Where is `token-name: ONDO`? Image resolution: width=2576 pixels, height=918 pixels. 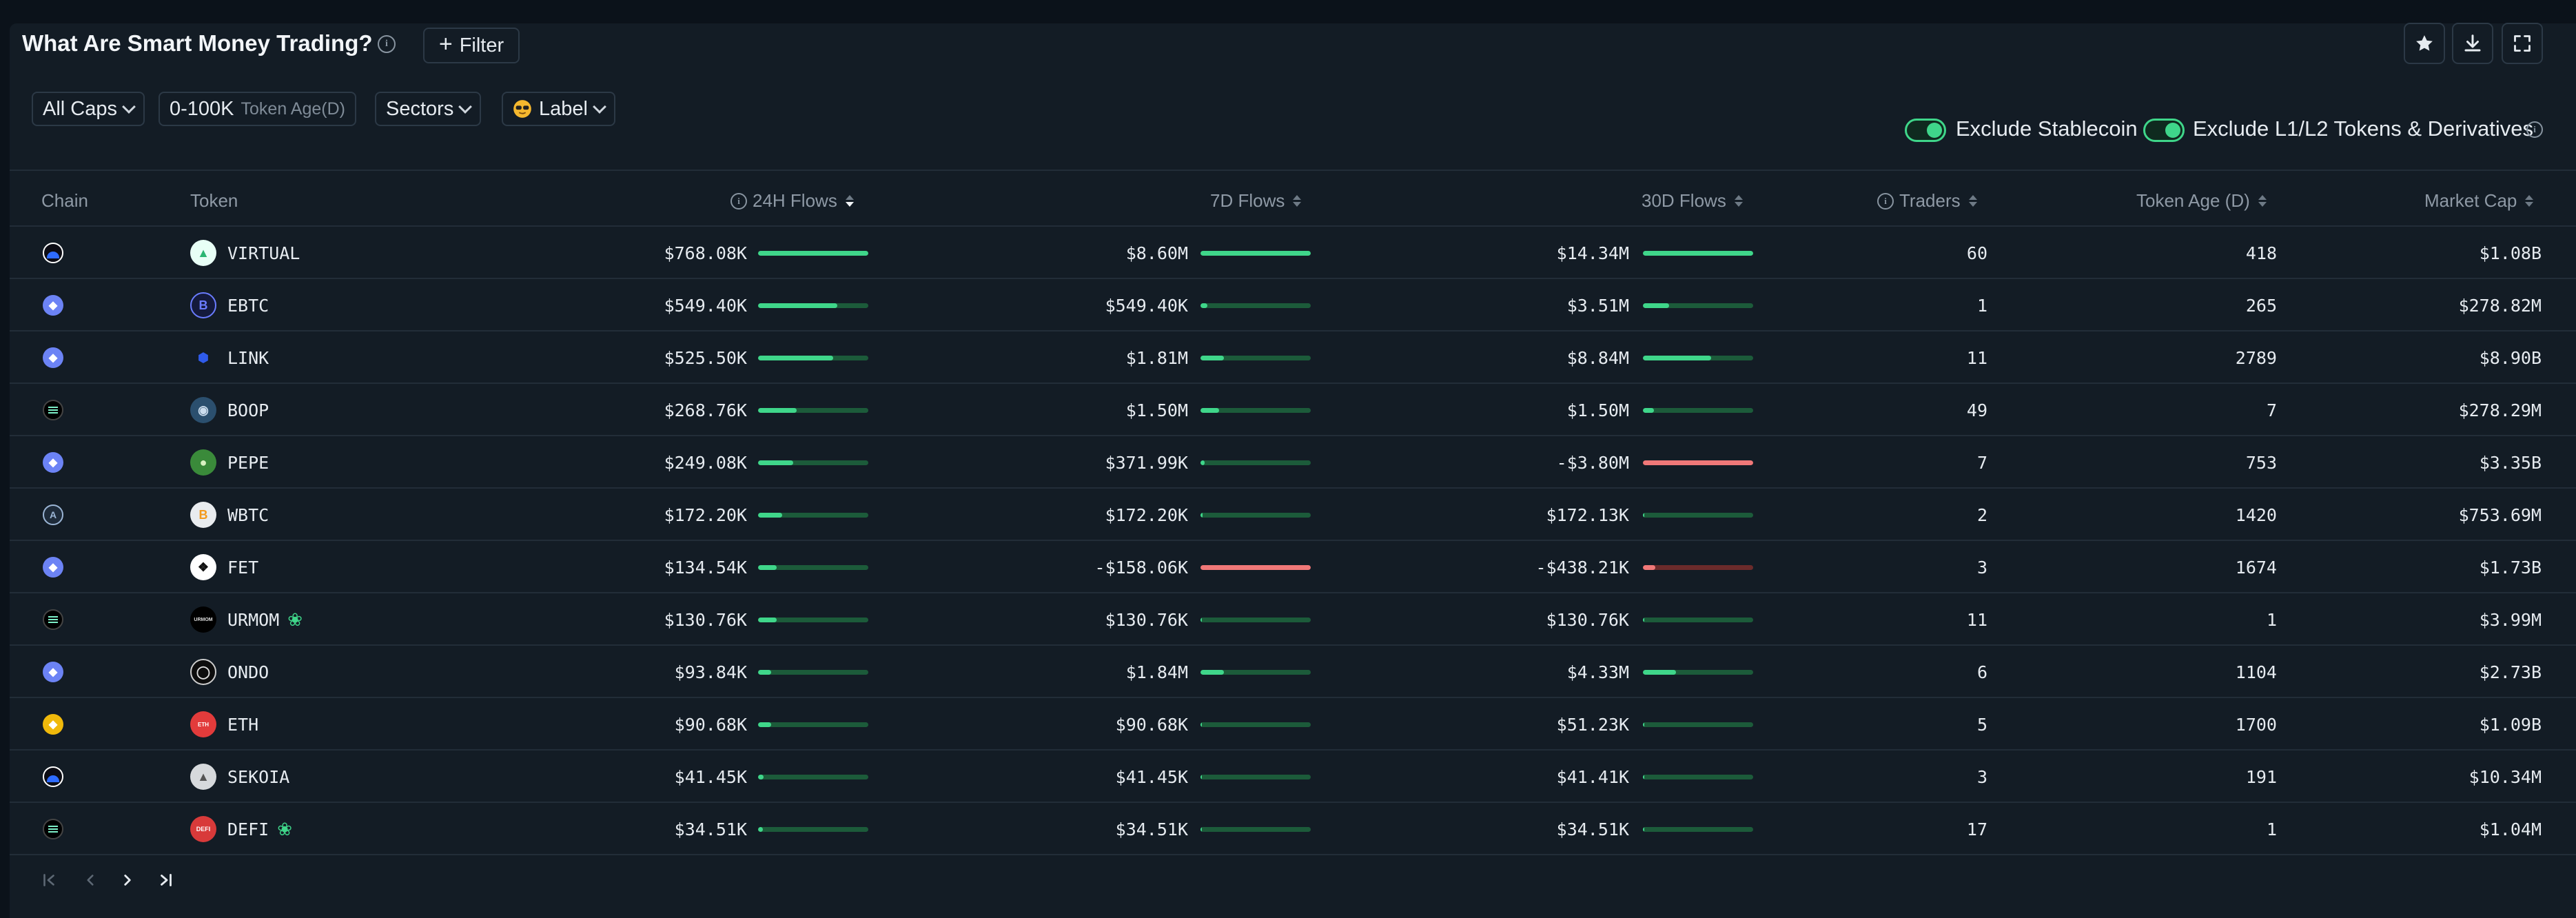
token-name: ONDO is located at coordinates (248, 672).